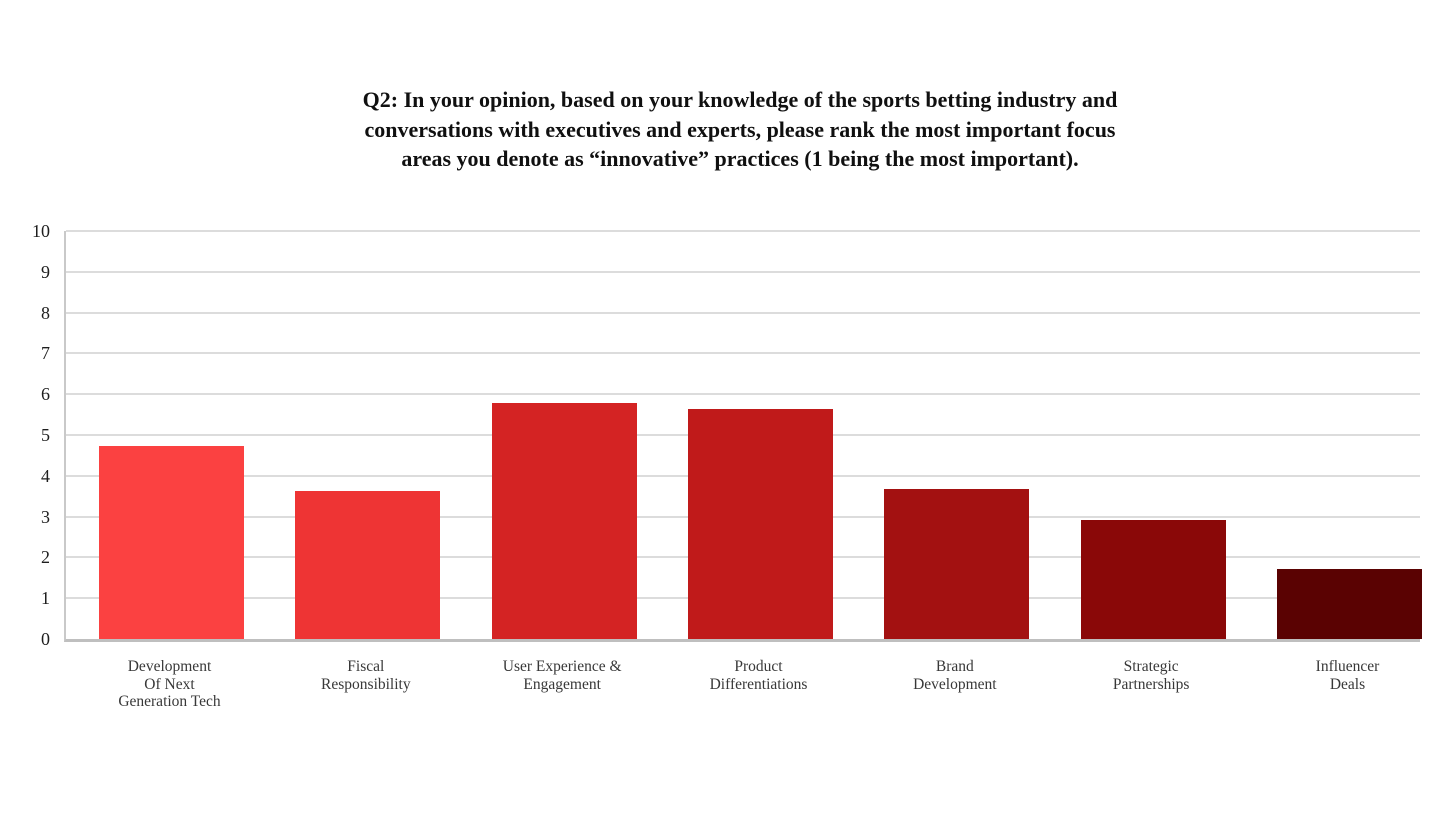 This screenshot has width=1455, height=818. I want to click on x-axis-category-label: Fiscal Responsibility, so click(366, 675).